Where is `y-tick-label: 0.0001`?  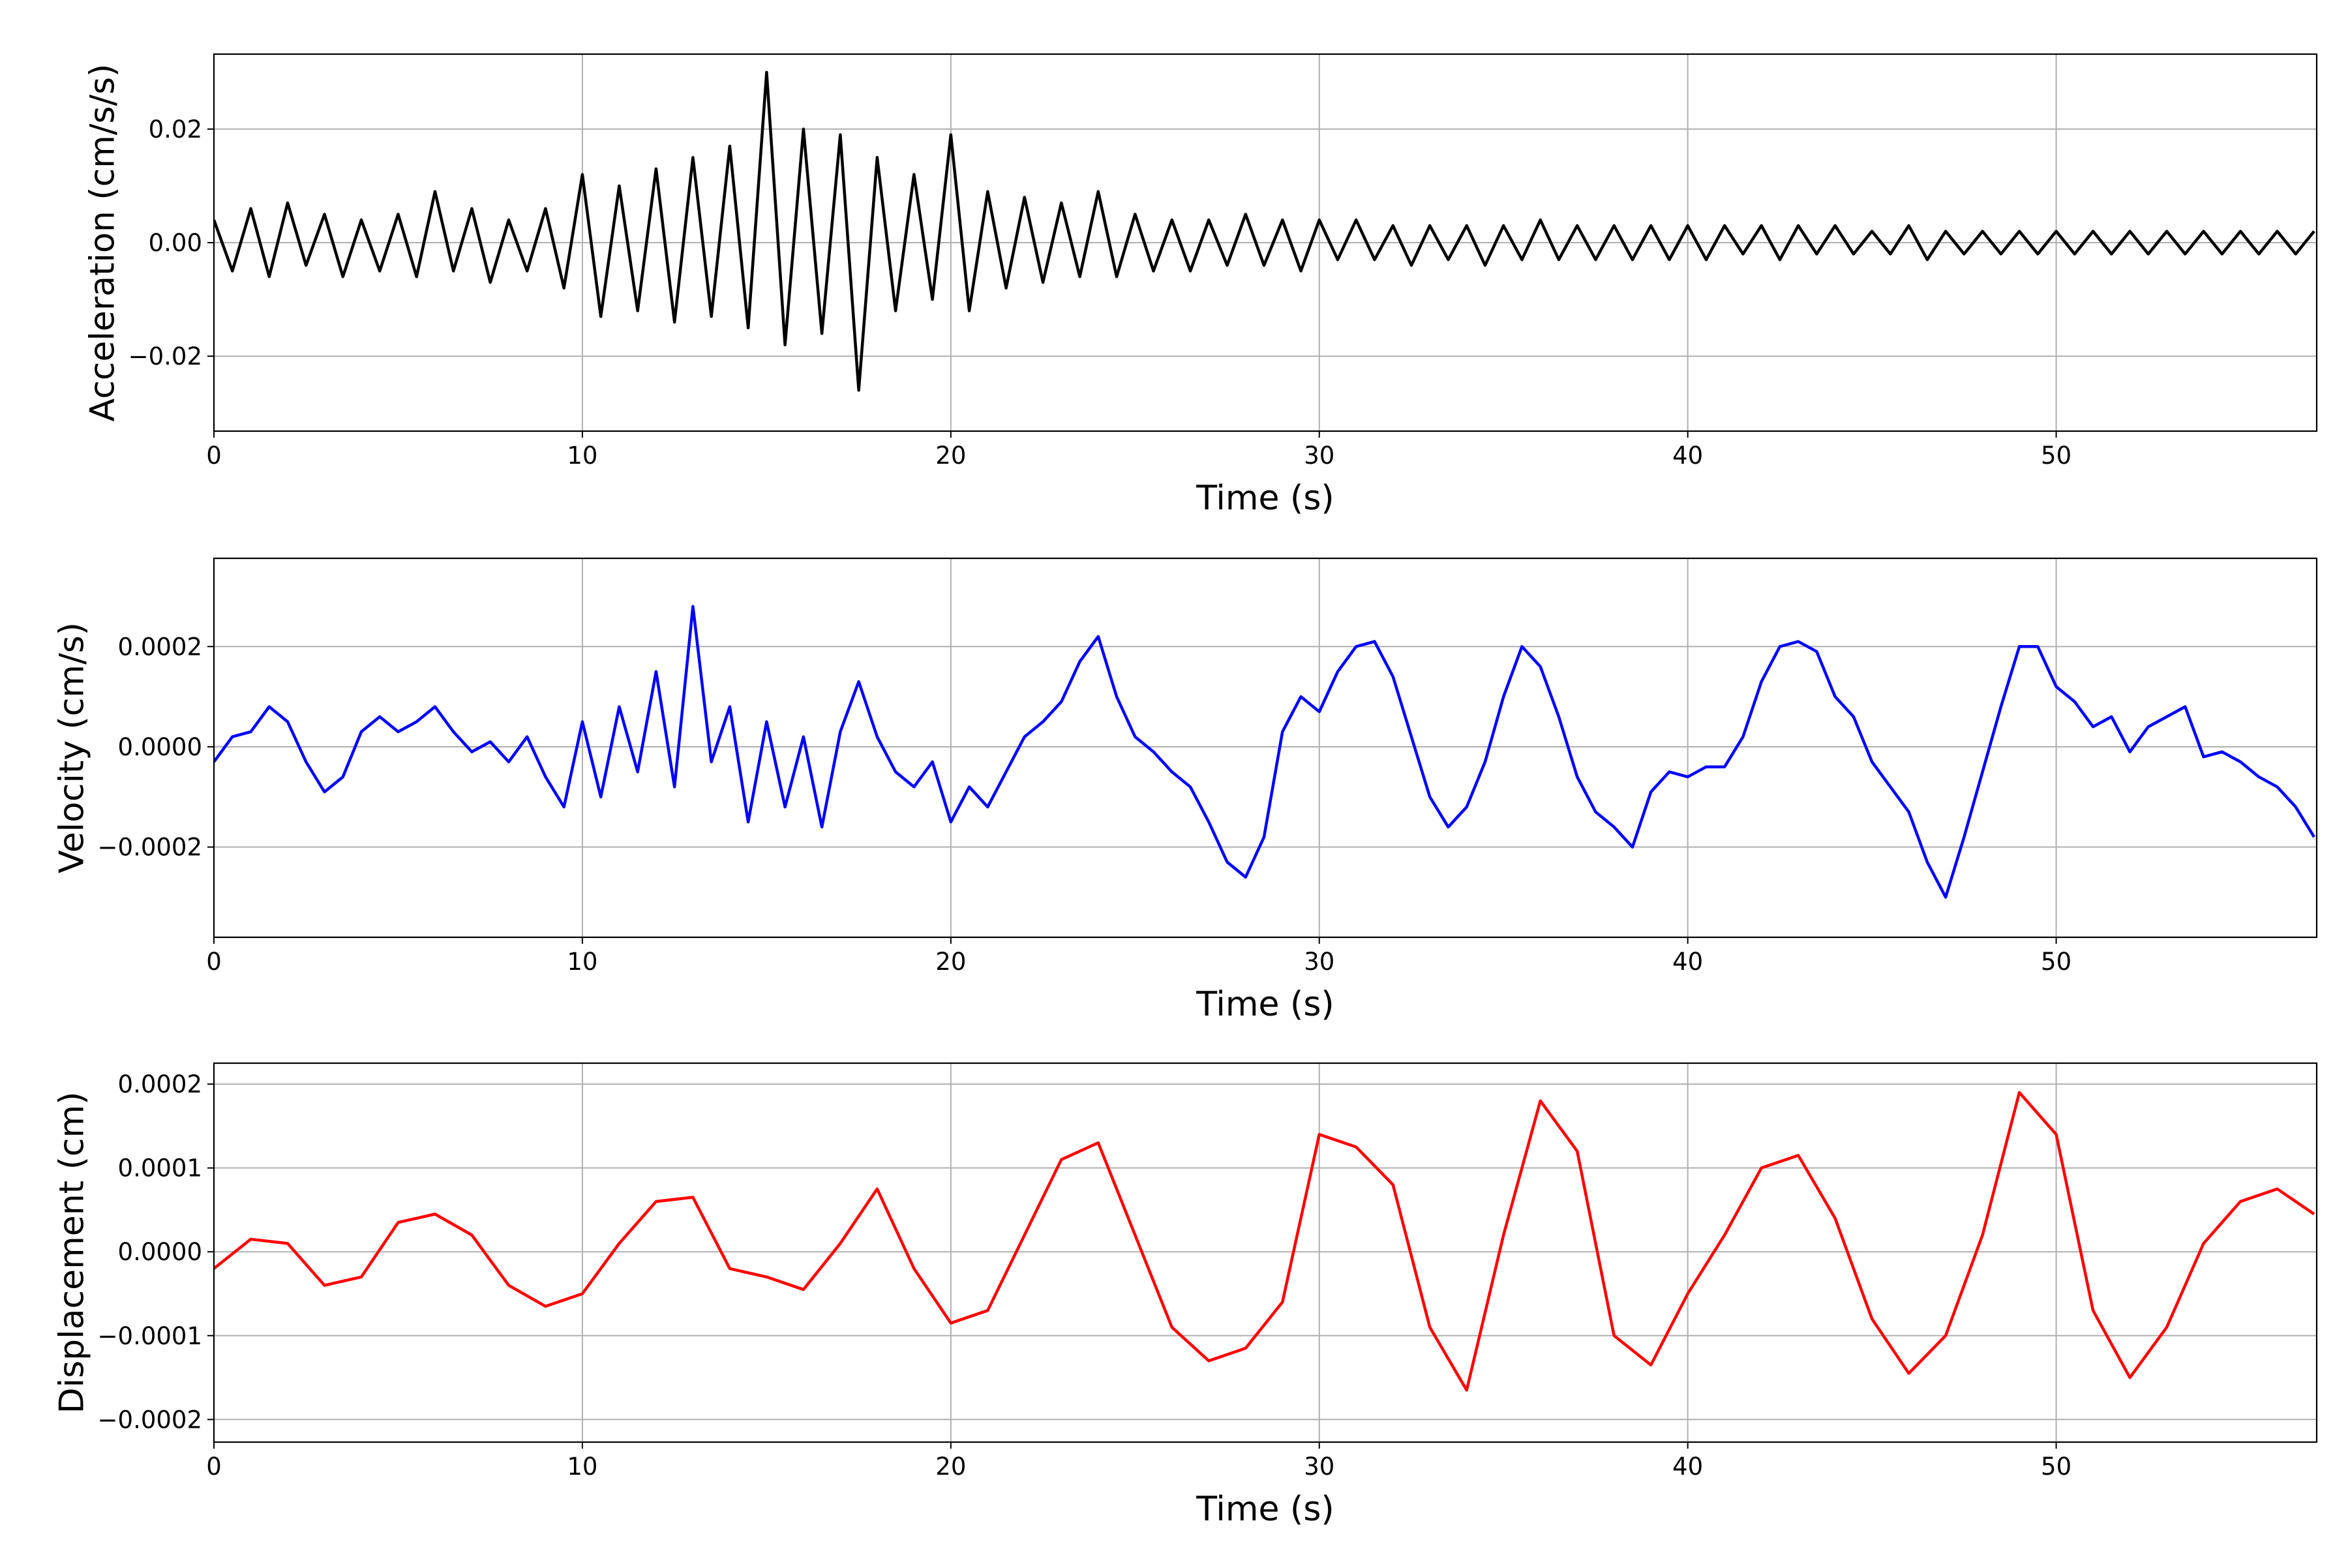
y-tick-label: 0.0001 is located at coordinates (160, 1168).